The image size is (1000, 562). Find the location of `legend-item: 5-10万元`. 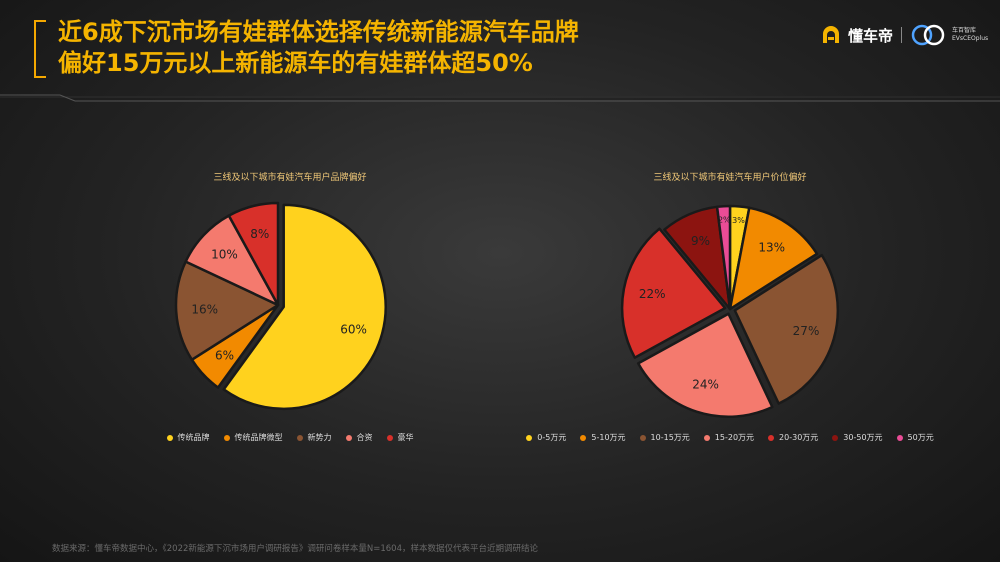

legend-item: 5-10万元 is located at coordinates (603, 437).